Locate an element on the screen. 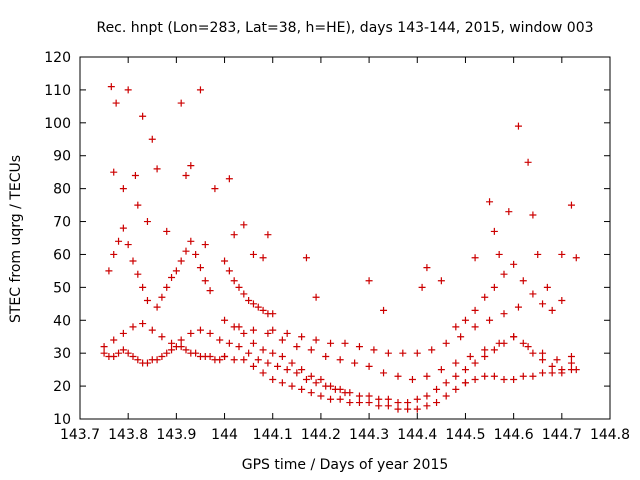 The height and width of the screenshot is (480, 640). y-tick-label: 90 is located at coordinates (62, 157).